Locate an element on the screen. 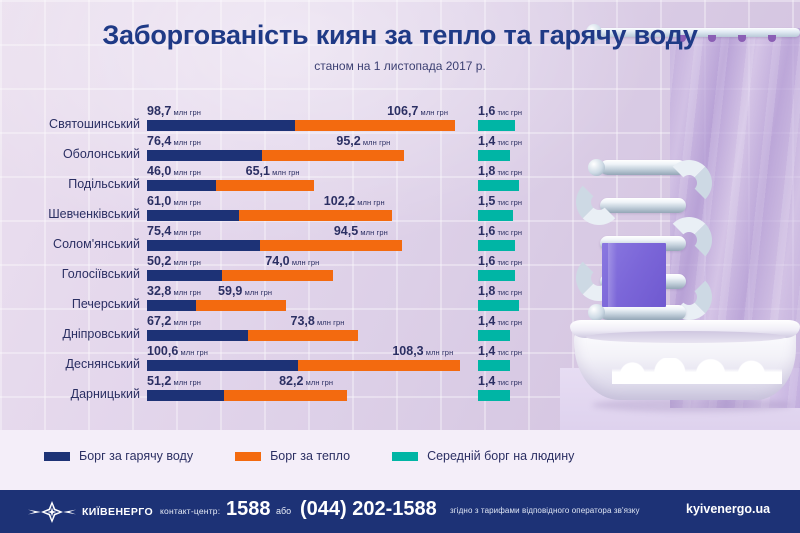  hot-water-debt-label-value: 98,7 is located at coordinates (159, 111).